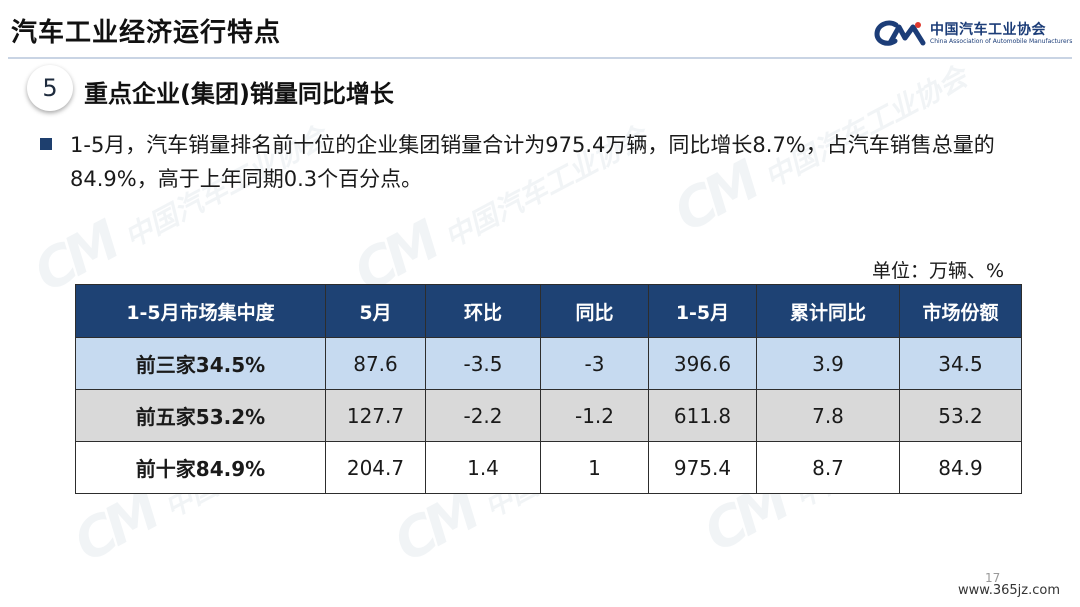 This screenshot has height=607, width=1080. I want to click on table-cell: 127.7, so click(375, 415).